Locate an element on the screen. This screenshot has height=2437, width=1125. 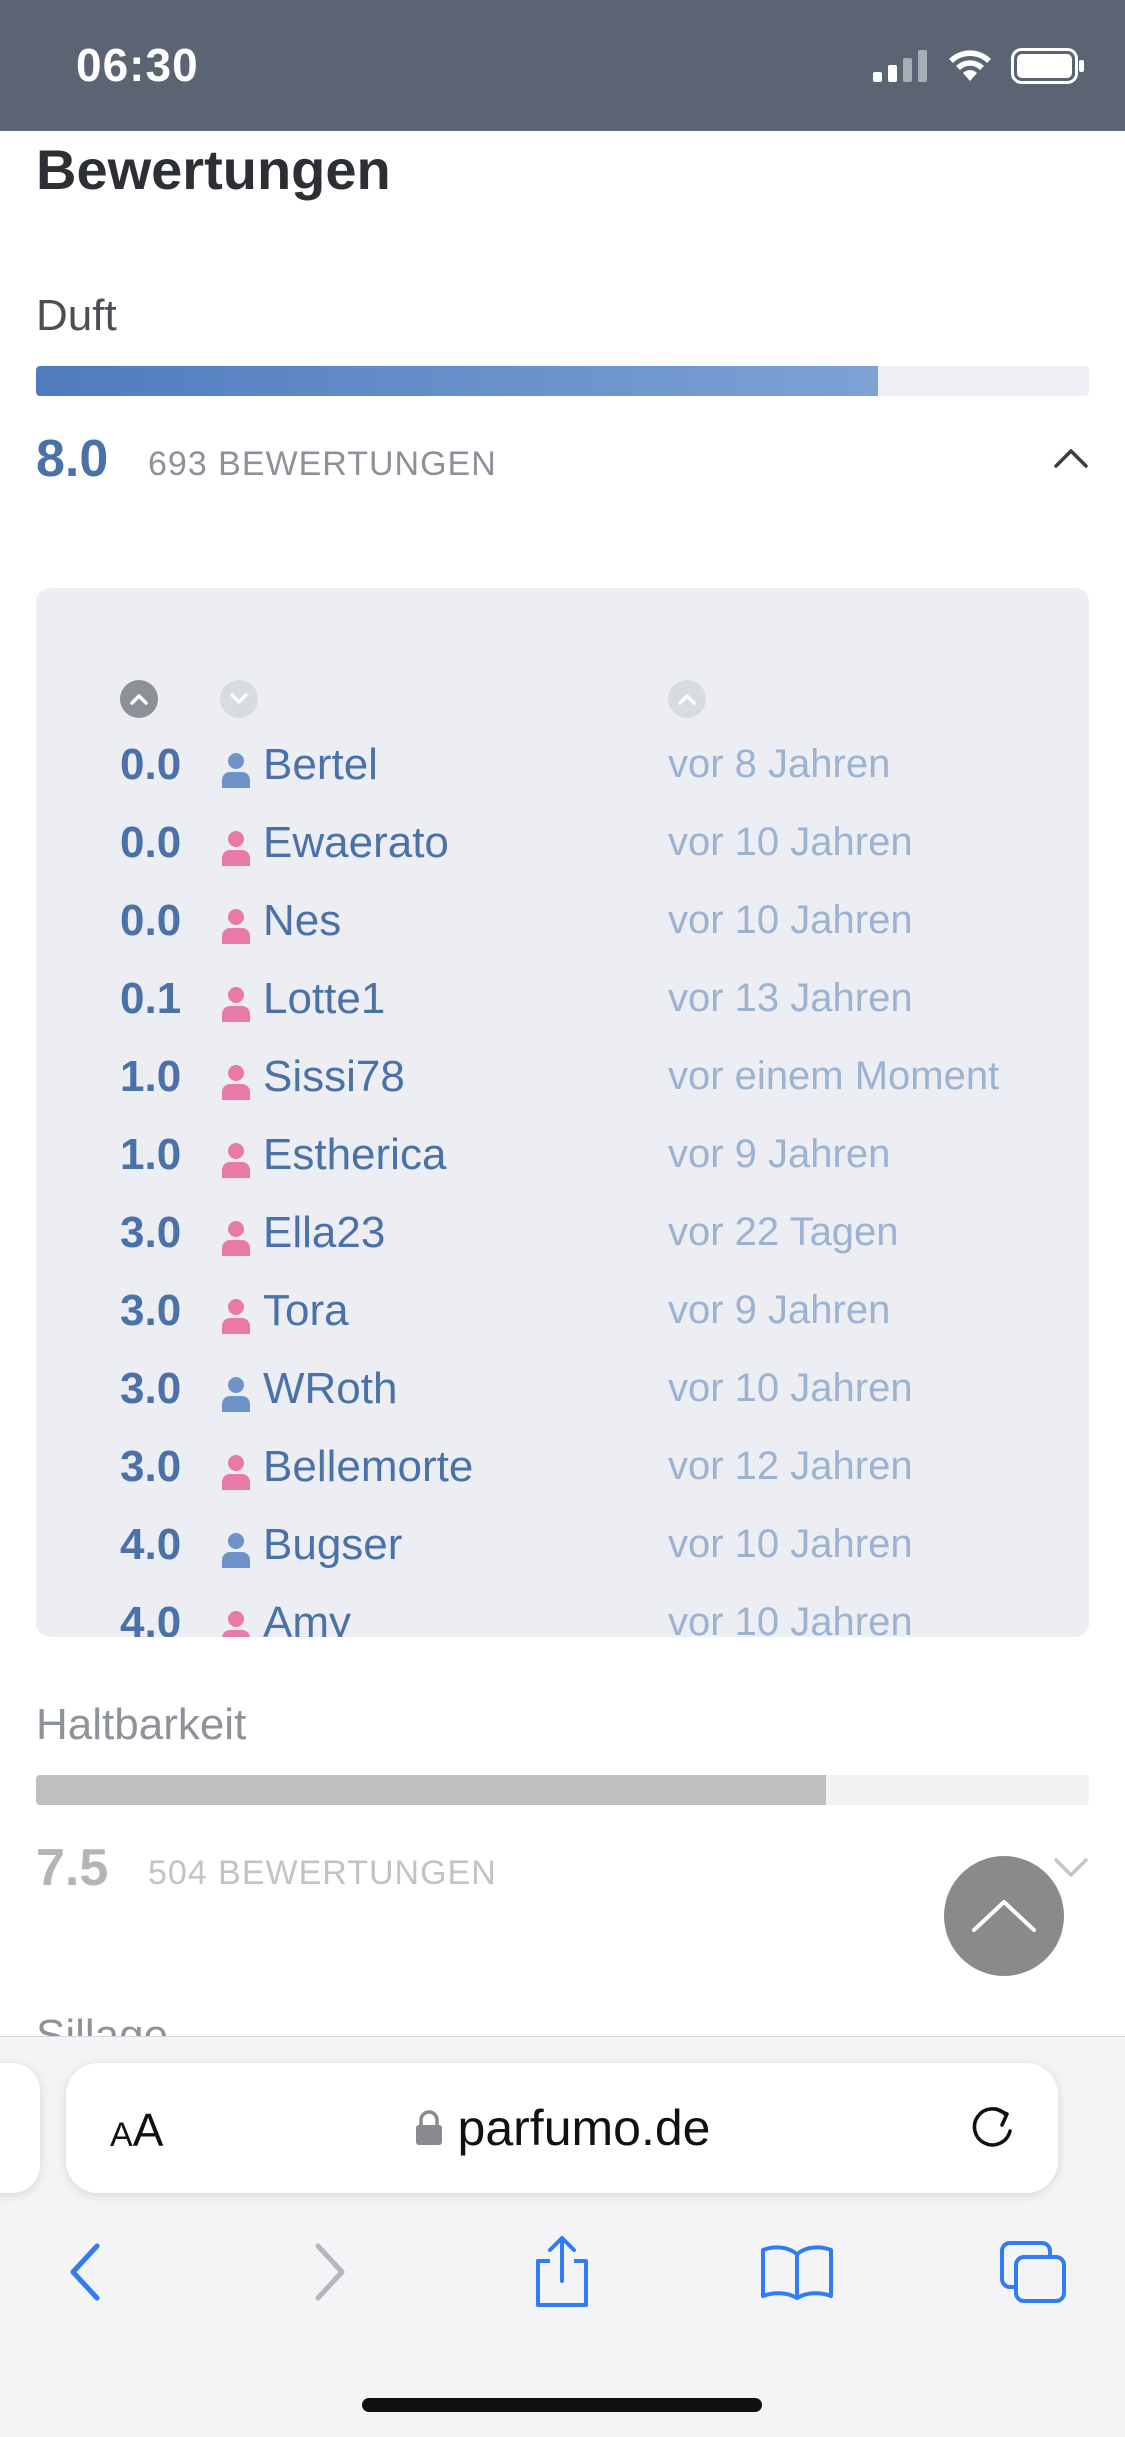
rating-username: Bellemorte is located at coordinates (368, 1466).